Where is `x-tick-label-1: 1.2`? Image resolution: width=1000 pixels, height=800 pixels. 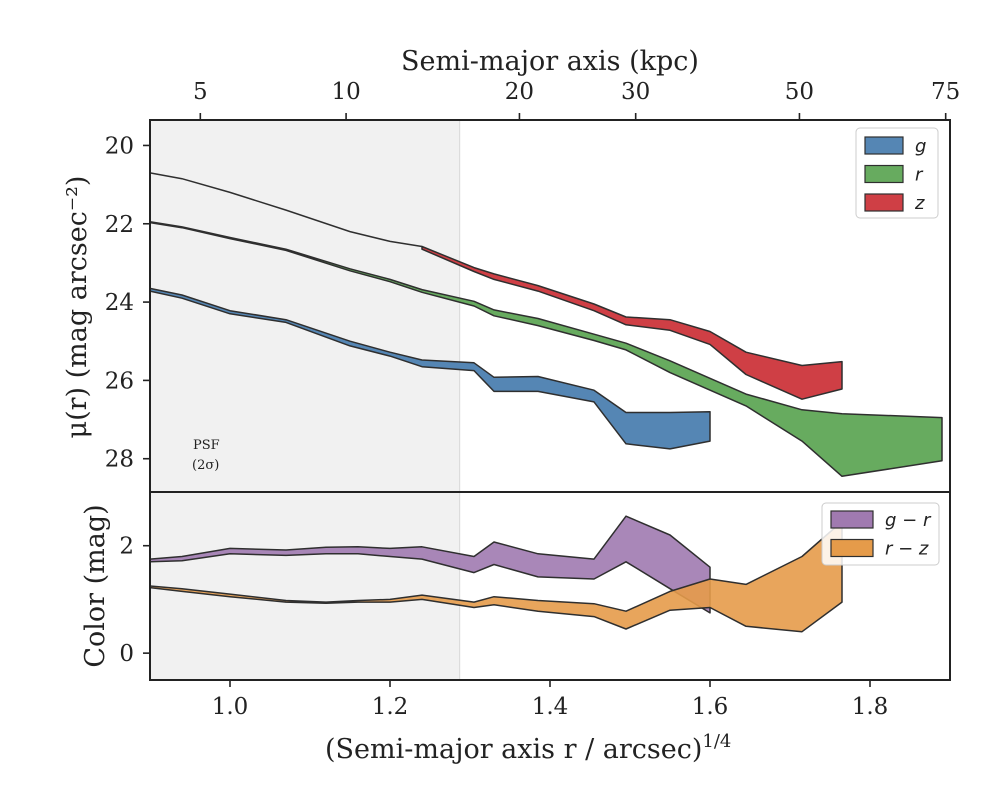
x-tick-label-1: 1.2 is located at coordinates (390, 707).